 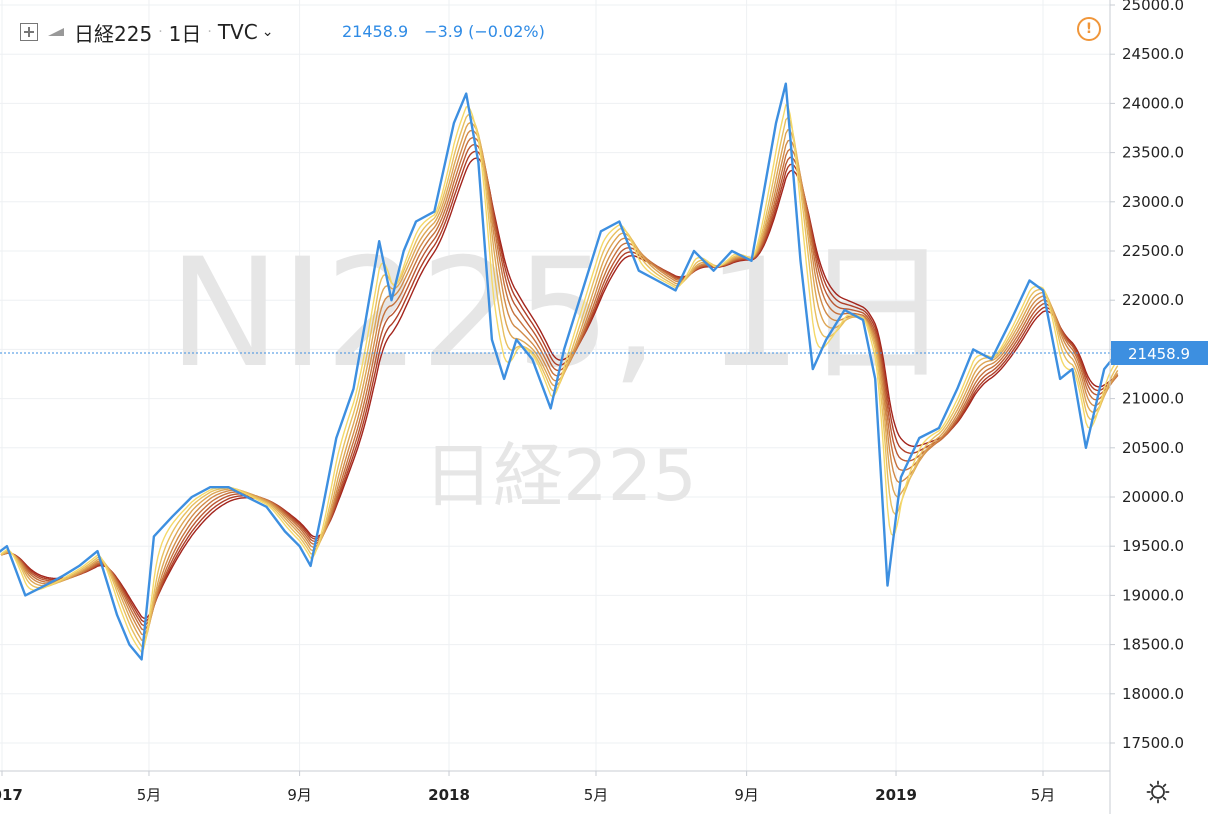 What do you see at coordinates (237, 32) in the screenshot?
I see `exchange-label: TVC` at bounding box center [237, 32].